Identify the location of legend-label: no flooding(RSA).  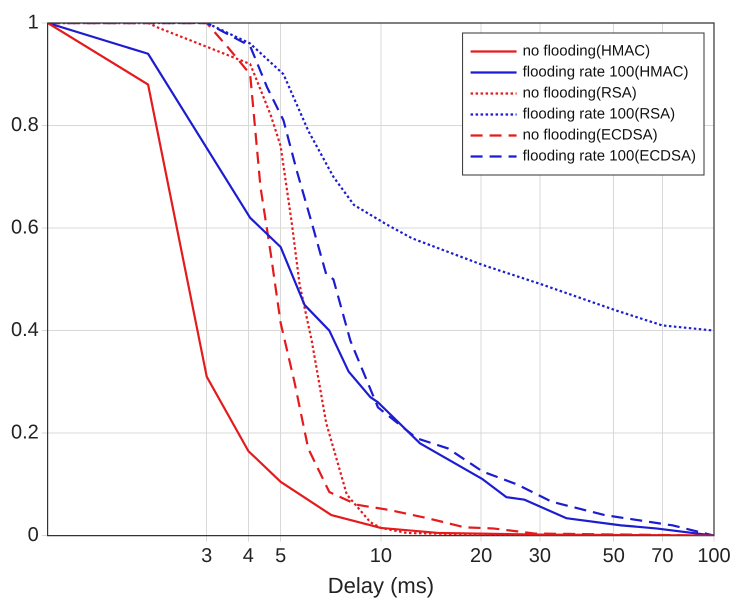
(579, 93).